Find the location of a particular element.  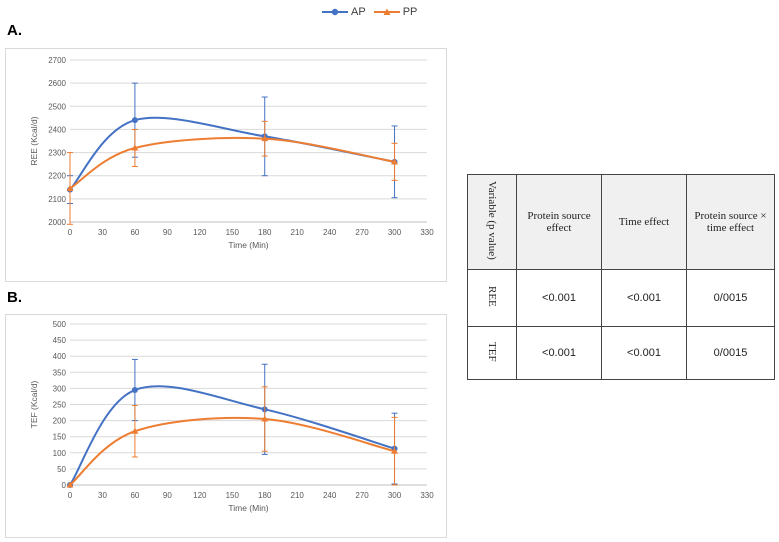

y-tick-label: 2100 is located at coordinates (57, 199).